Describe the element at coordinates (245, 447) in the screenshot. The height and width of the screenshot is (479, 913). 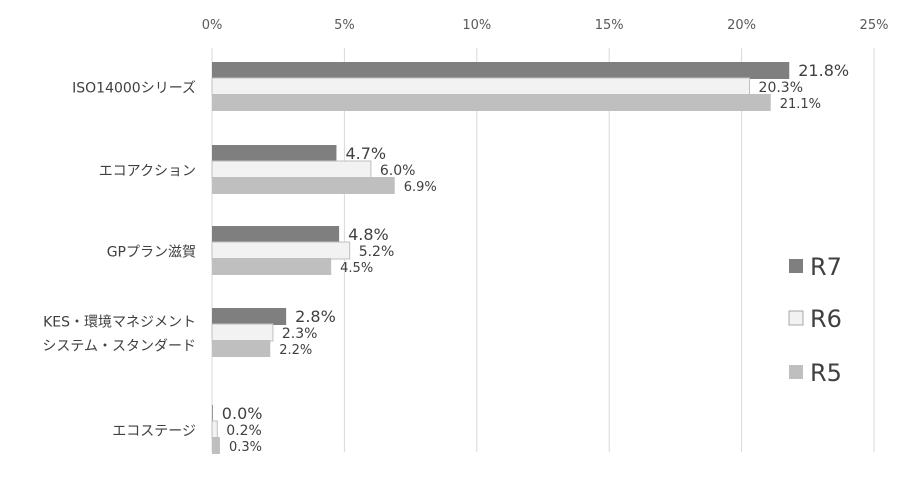
I see `data-label-r5: 0.3%` at that location.